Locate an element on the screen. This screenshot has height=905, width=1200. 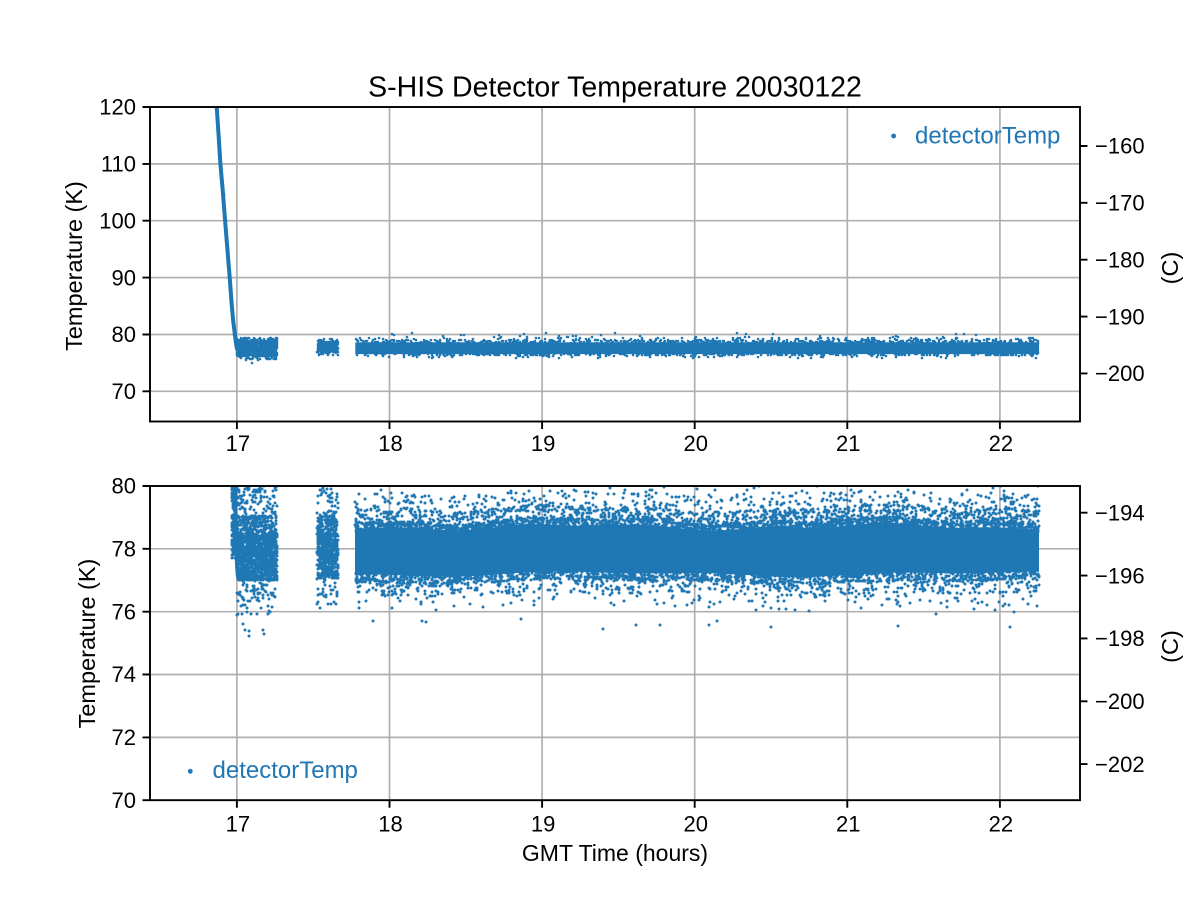
svg-text: −194 is located at coordinates (1120, 512).